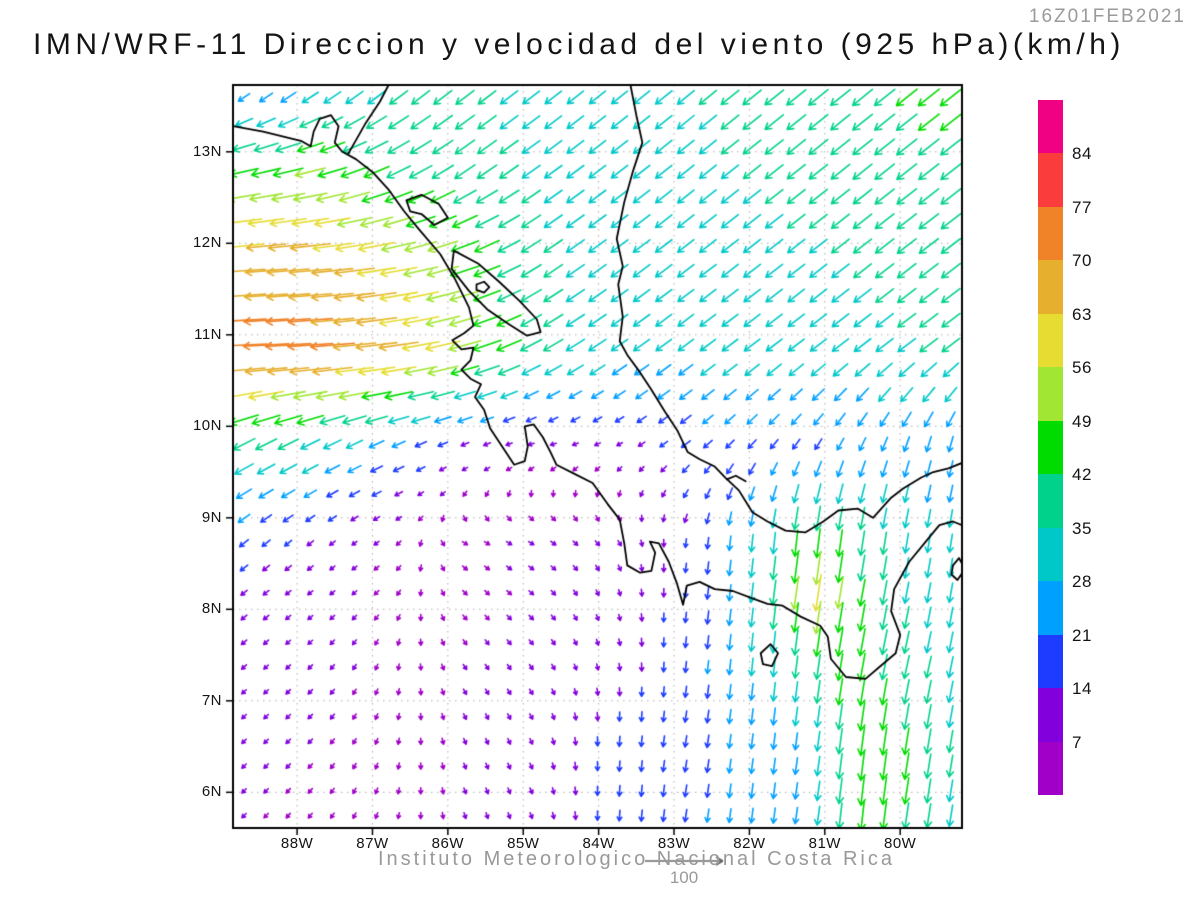  What do you see at coordinates (1082, 635) in the screenshot?
I see `colorbar-tick-label: 21` at bounding box center [1082, 635].